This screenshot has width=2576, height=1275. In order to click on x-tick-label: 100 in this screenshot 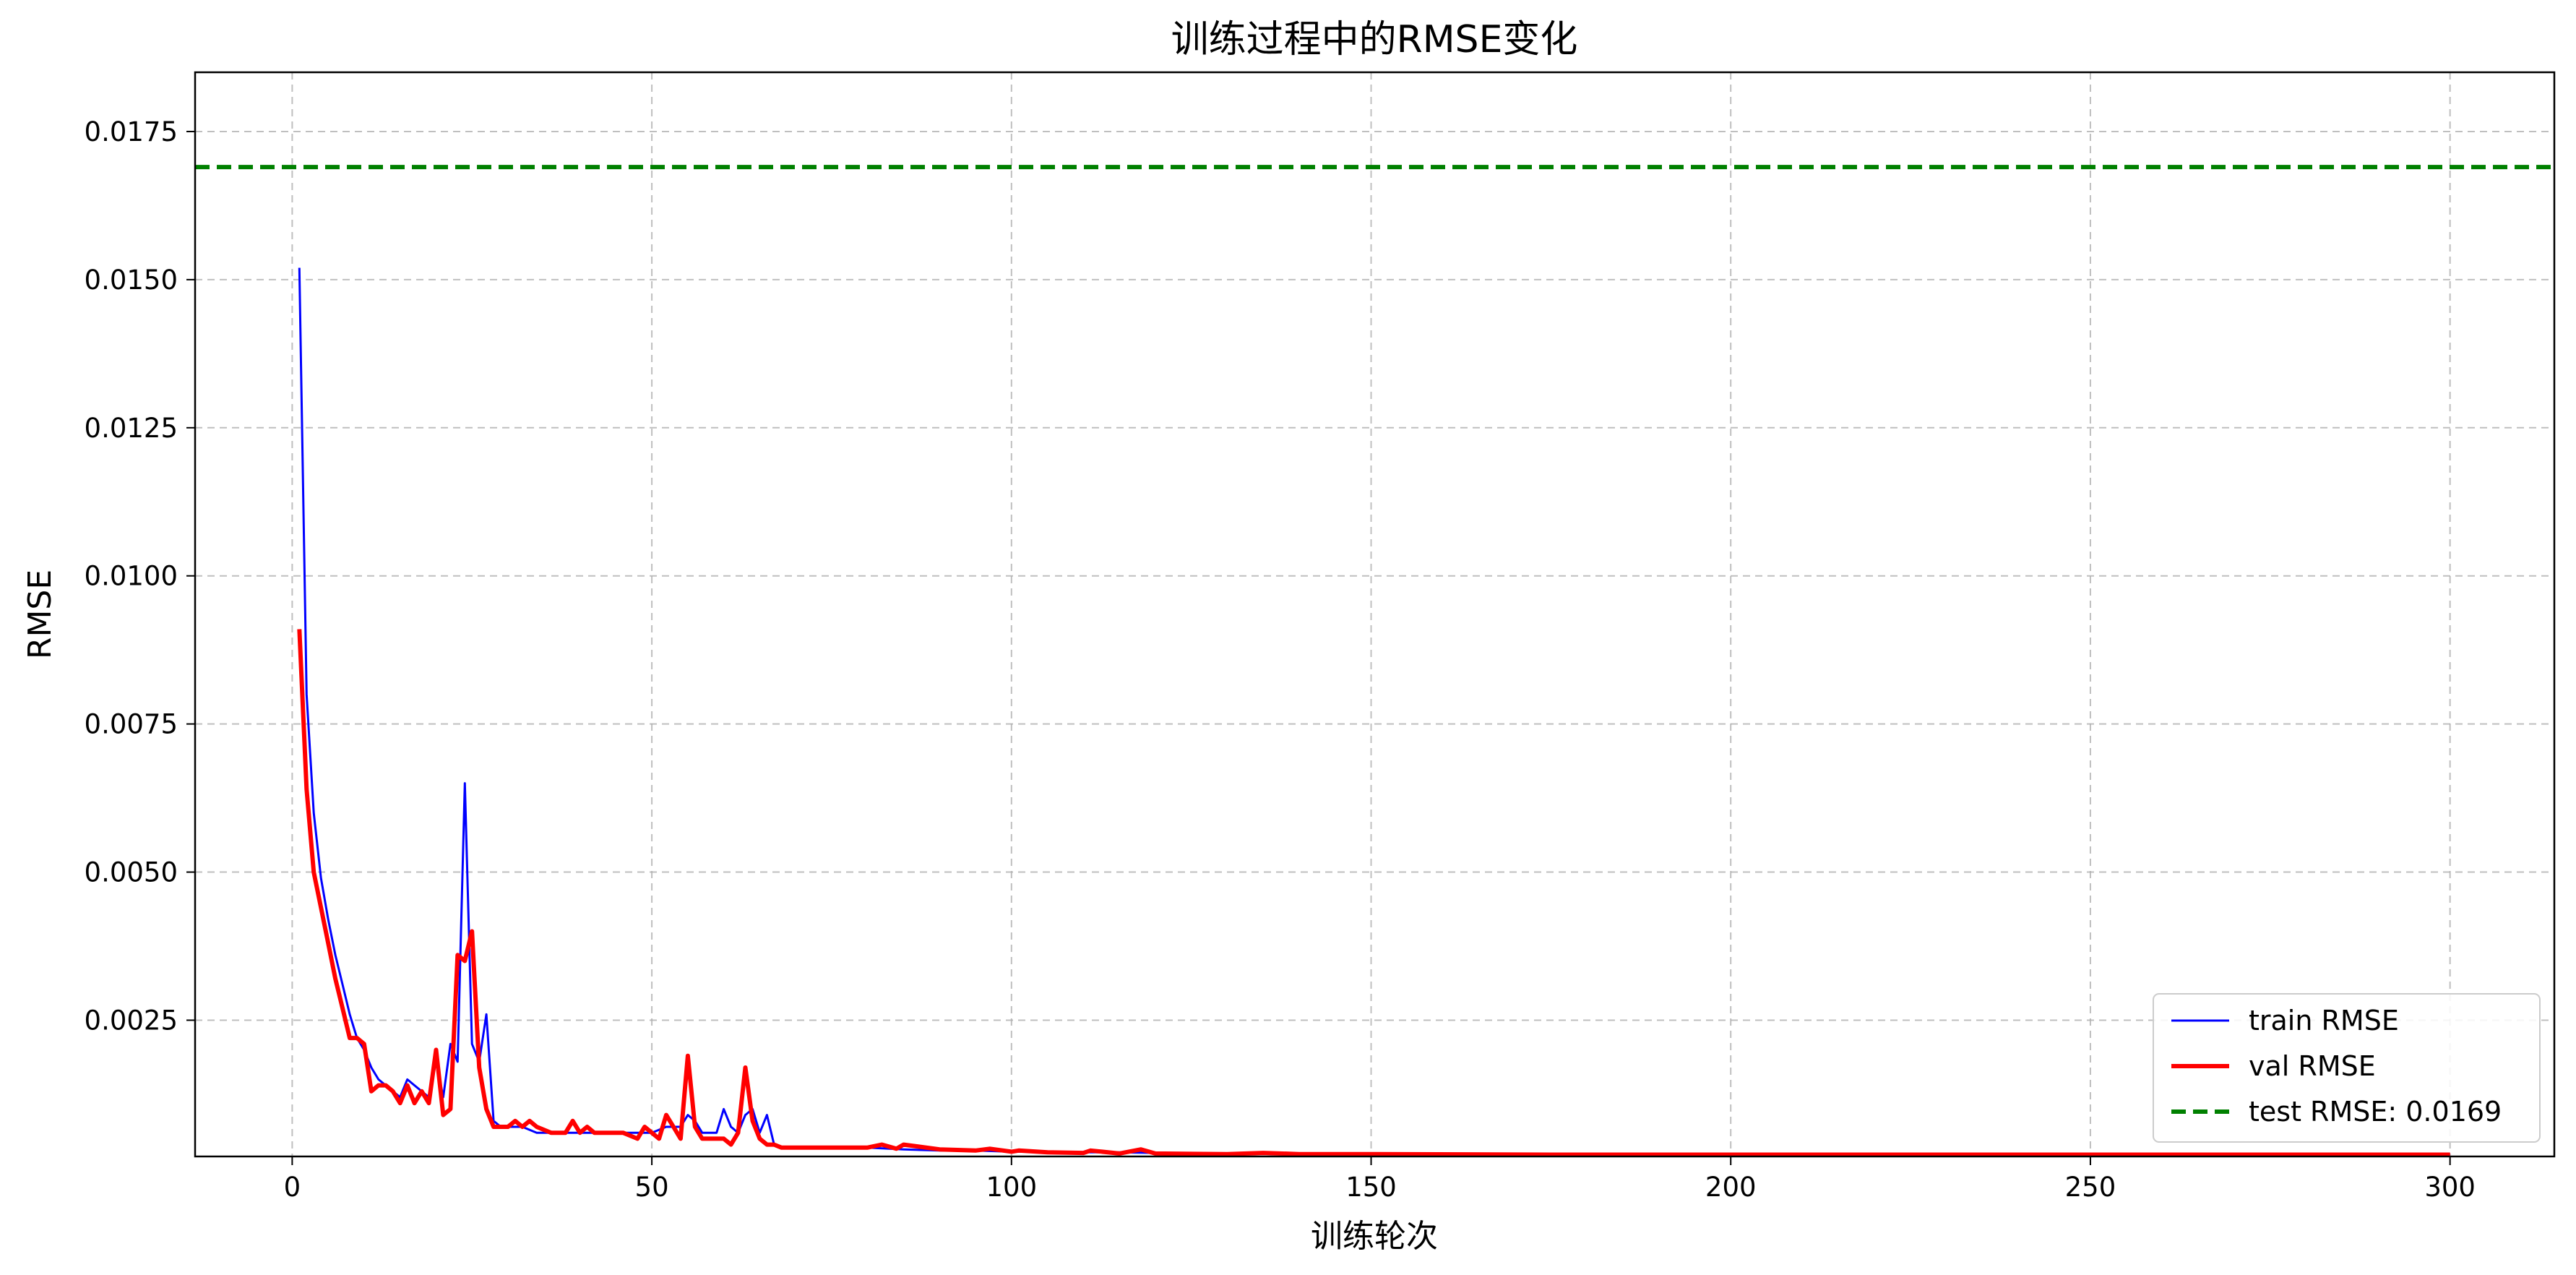, I will do `click(1011, 1187)`.